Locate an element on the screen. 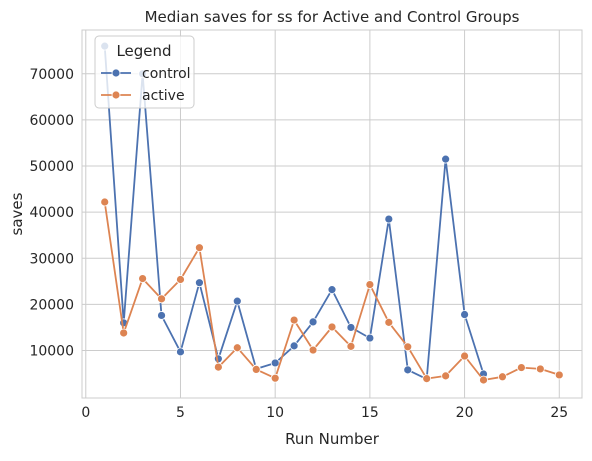  legend-title: Legend is located at coordinates (143, 51).